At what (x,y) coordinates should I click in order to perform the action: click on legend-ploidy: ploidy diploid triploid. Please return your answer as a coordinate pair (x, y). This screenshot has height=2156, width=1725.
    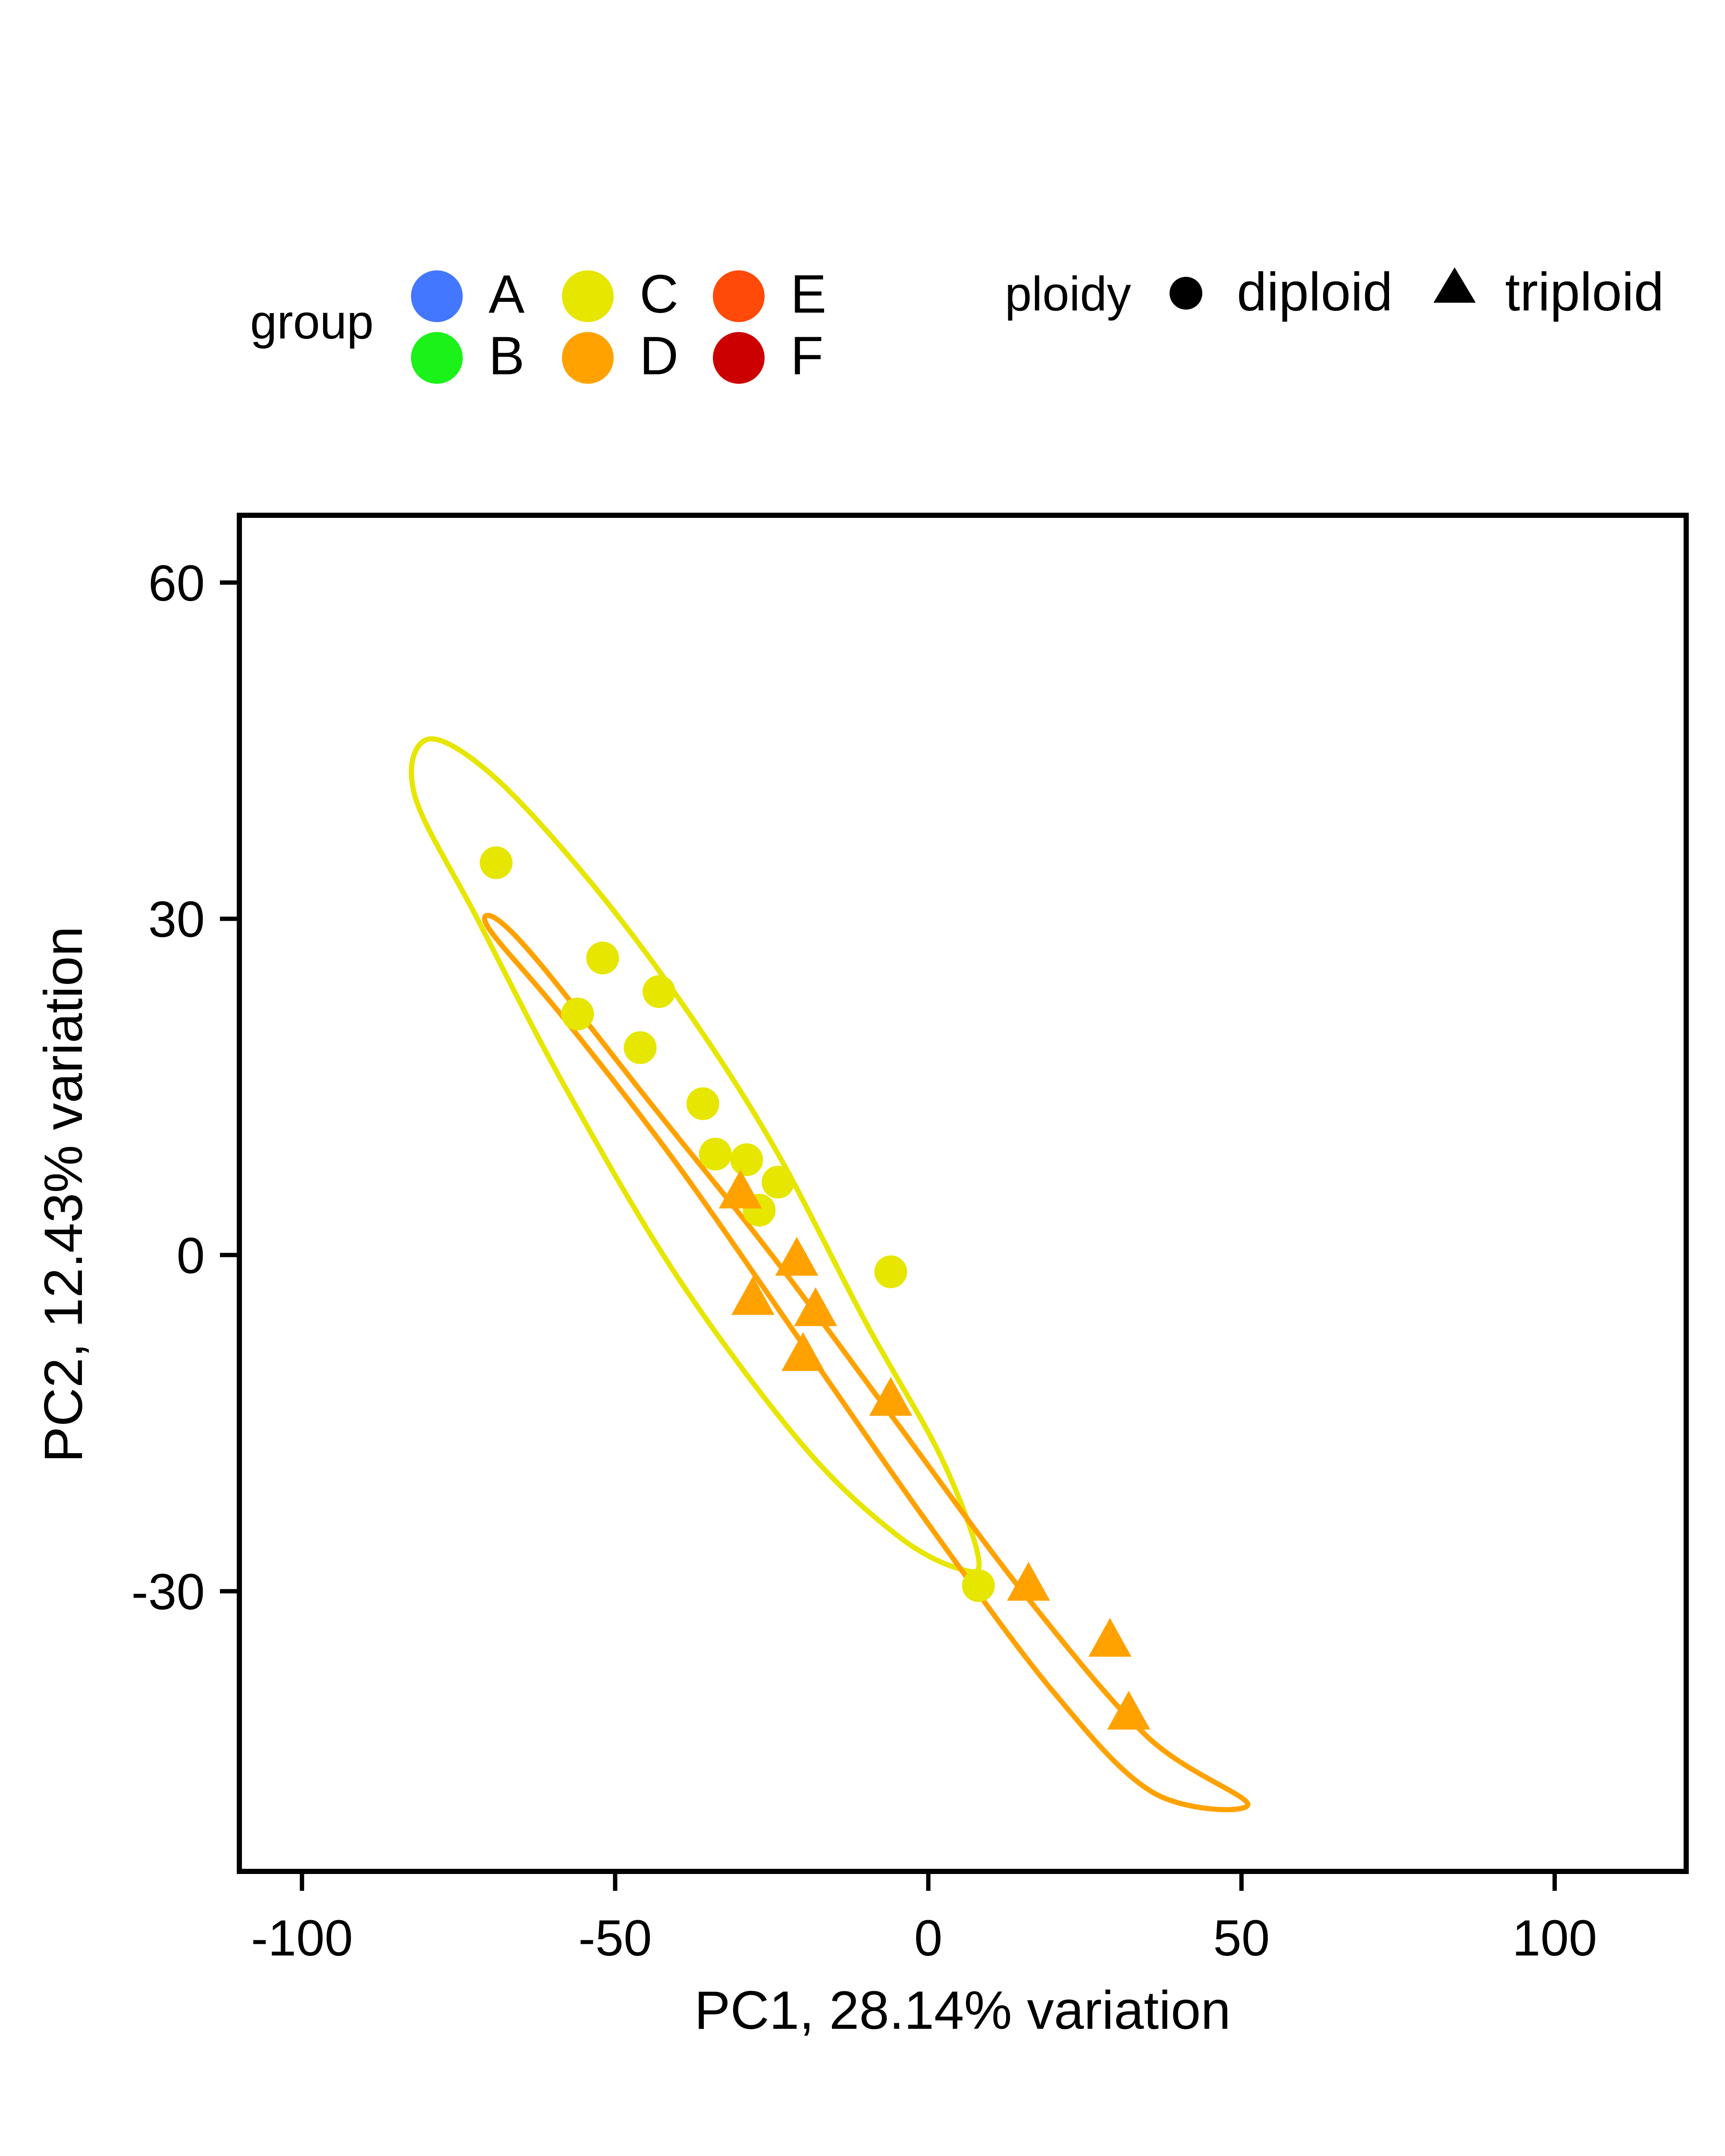
    Looking at the image, I should click on (1334, 292).